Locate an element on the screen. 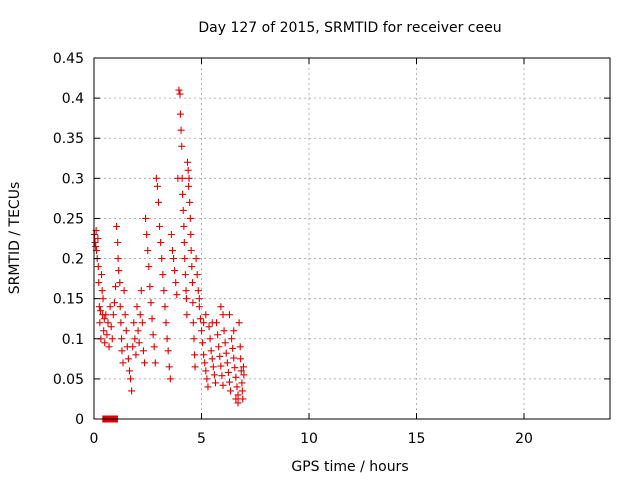 The width and height of the screenshot is (640, 480). x-tick-label: 15 is located at coordinates (417, 439).